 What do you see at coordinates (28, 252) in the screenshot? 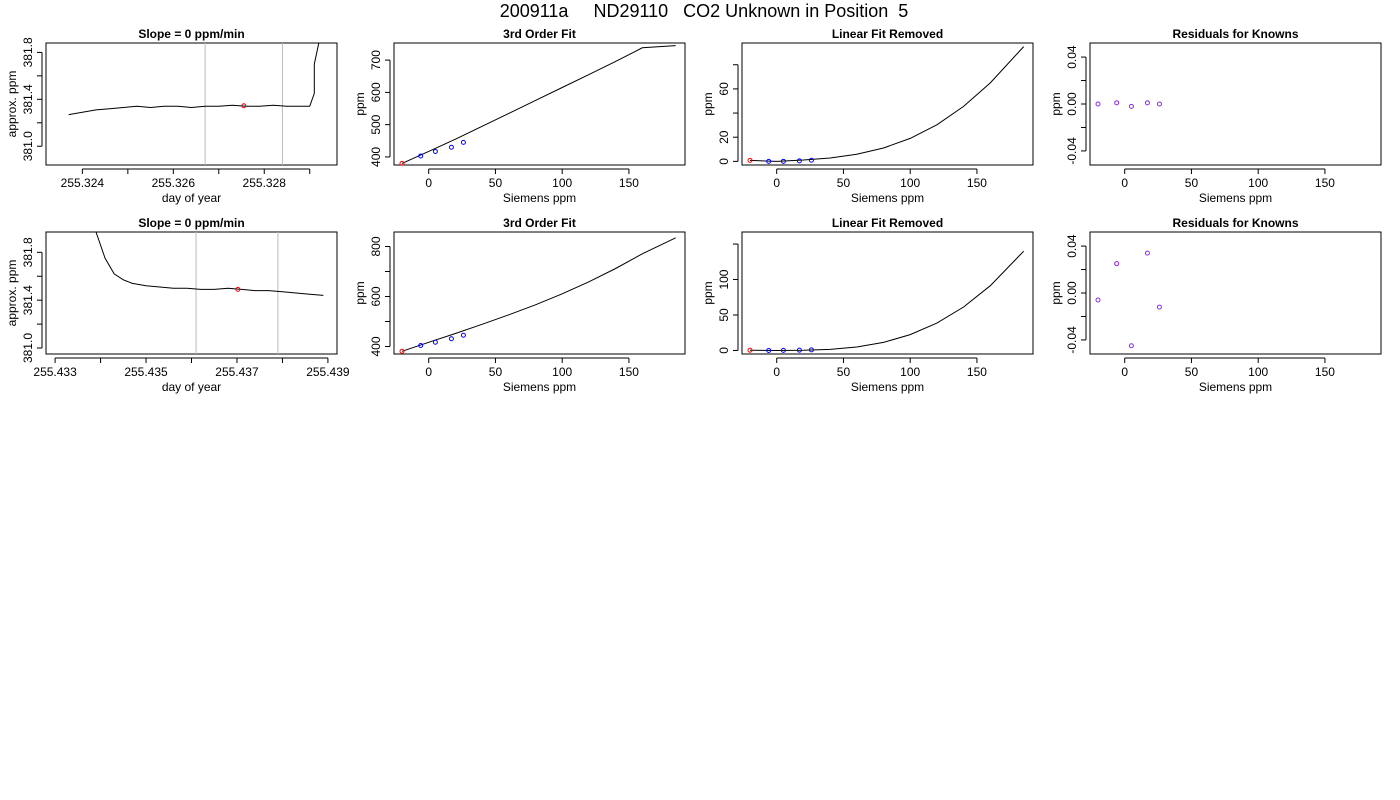
I see `y-tick-label: 381.8` at bounding box center [28, 252].